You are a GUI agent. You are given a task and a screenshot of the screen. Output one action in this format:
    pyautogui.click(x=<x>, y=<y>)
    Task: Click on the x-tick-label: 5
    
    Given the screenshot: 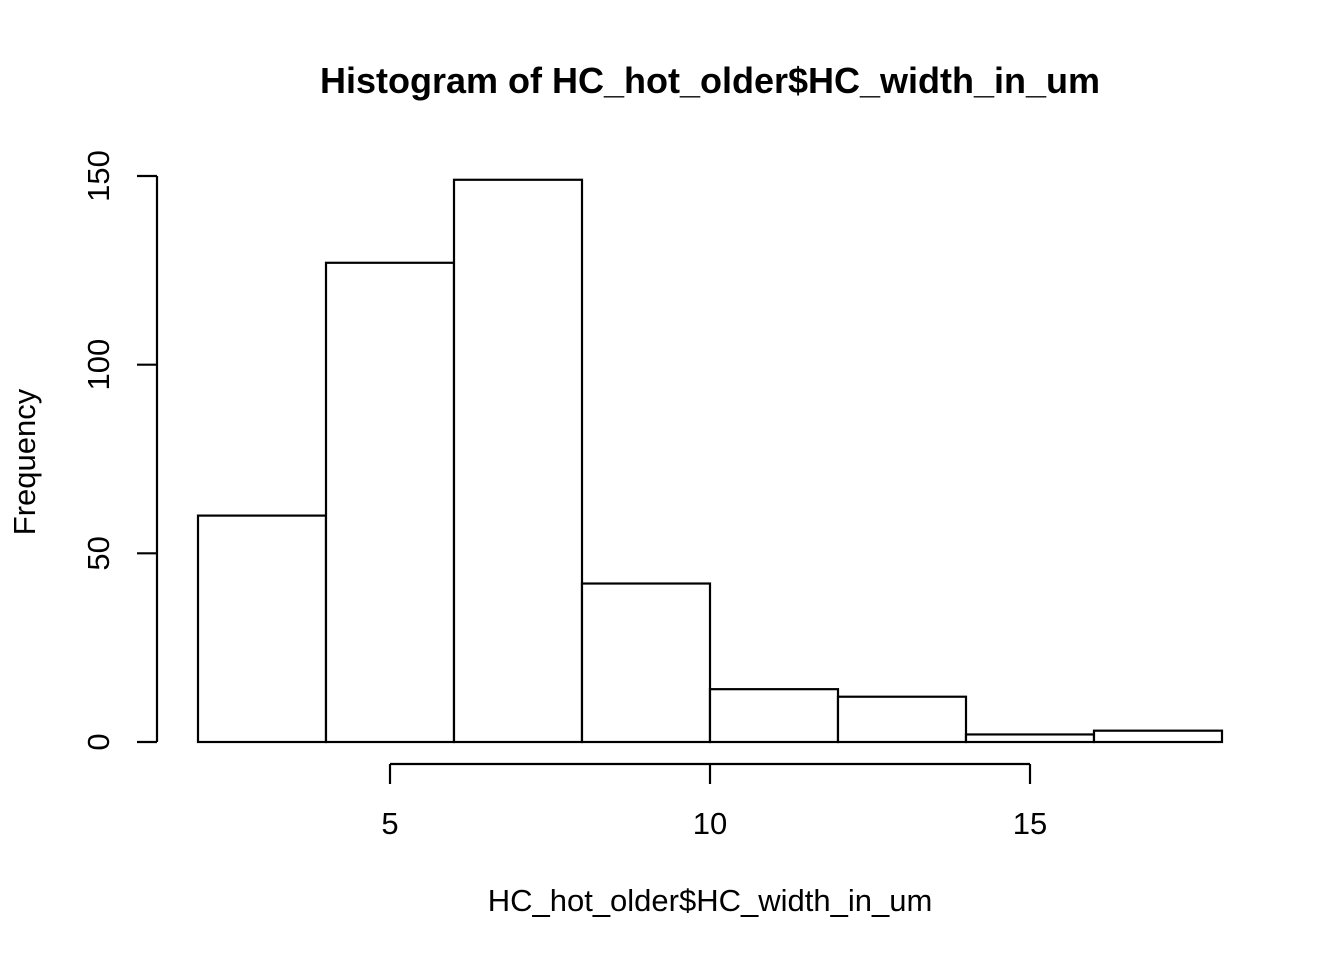 What is the action you would take?
    pyautogui.click(x=389, y=823)
    